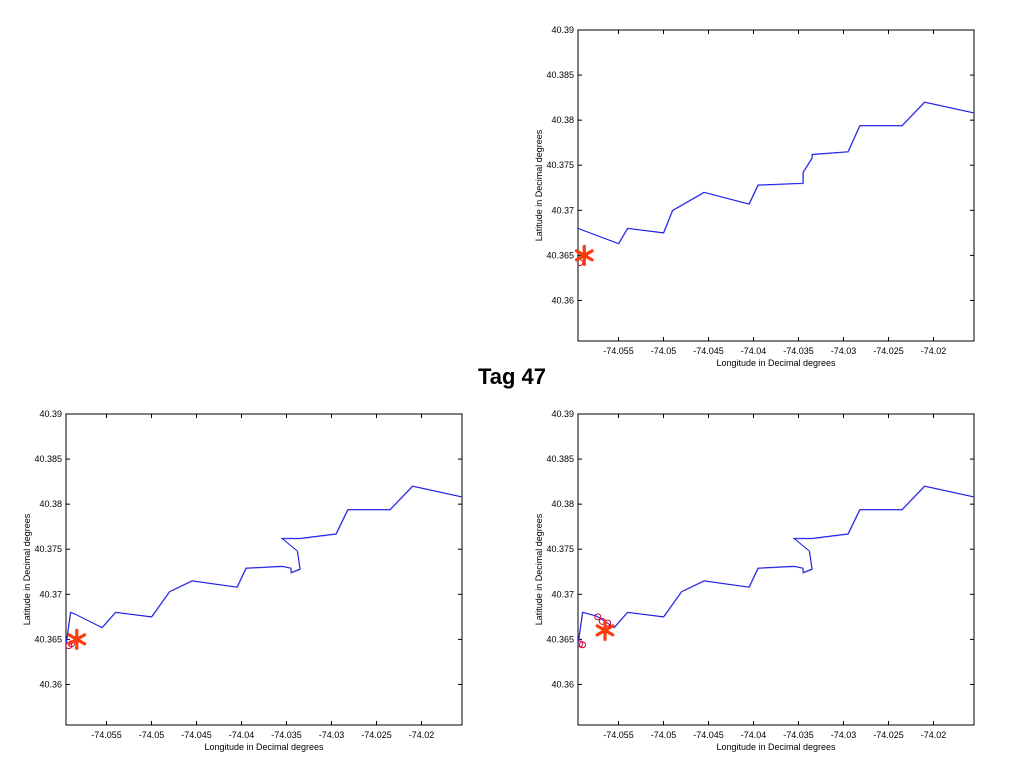  I want to click on page-title: Tag 47, so click(512, 376).